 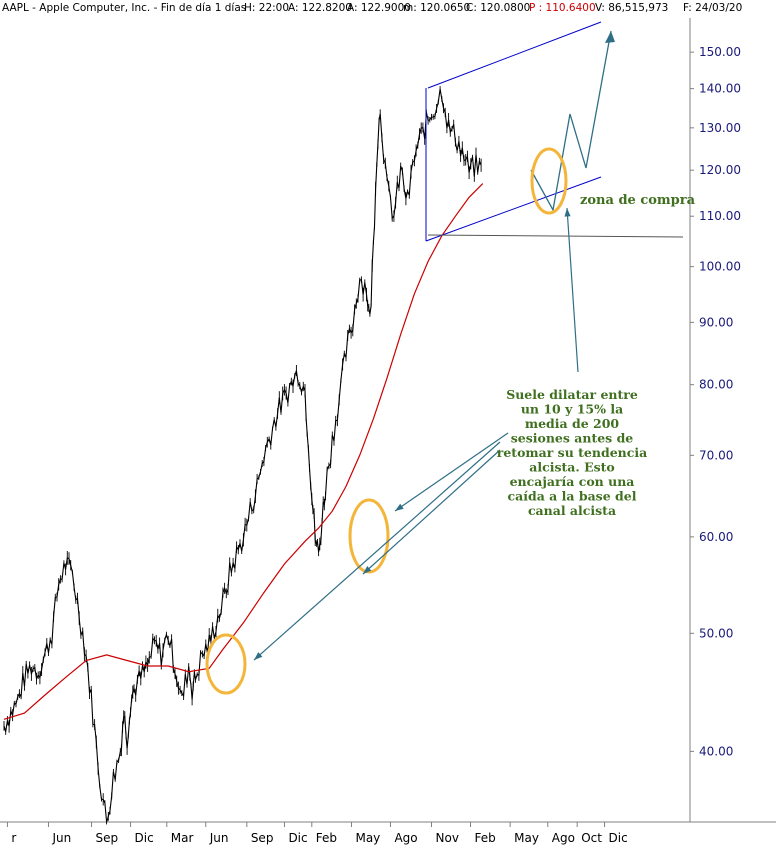 I want to click on header-field3: A: 122.9000, so click(x=379, y=8).